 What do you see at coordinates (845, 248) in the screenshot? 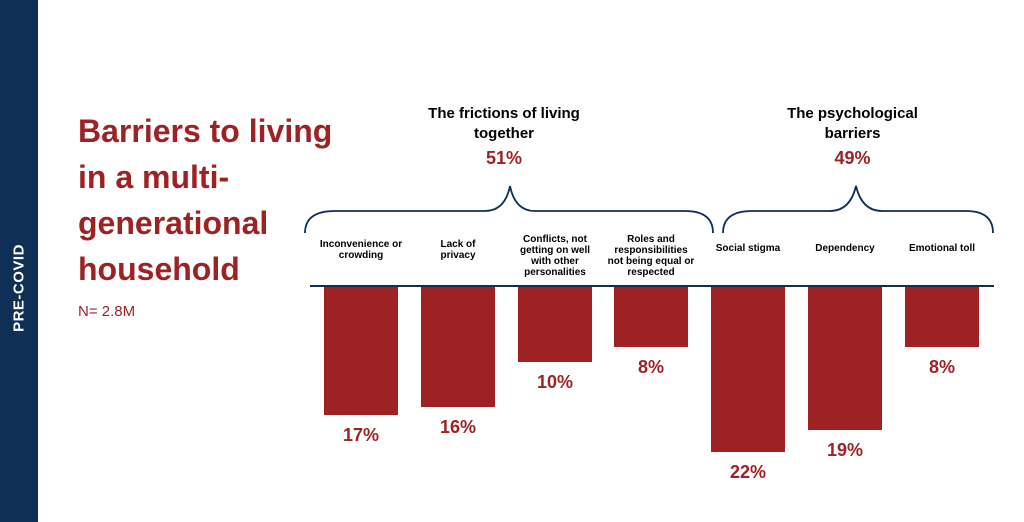
I see `category-label: Dependency` at bounding box center [845, 248].